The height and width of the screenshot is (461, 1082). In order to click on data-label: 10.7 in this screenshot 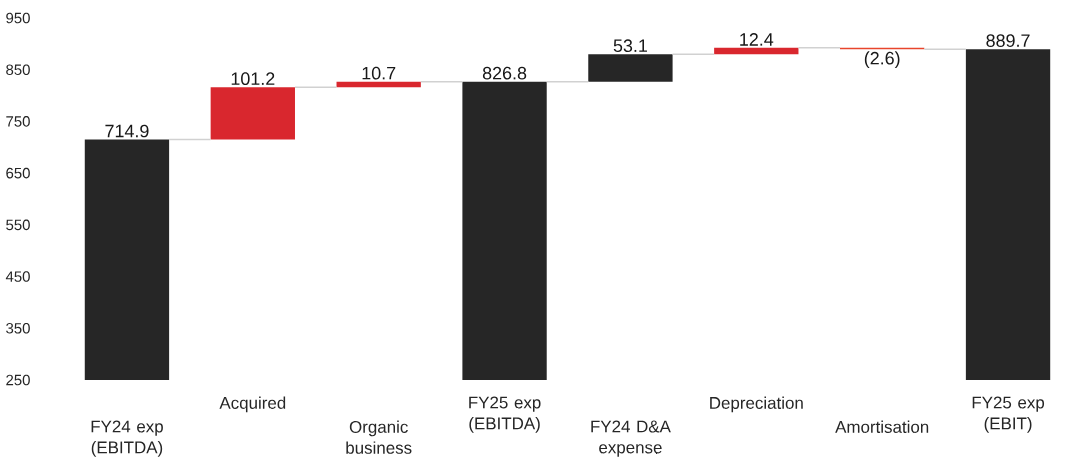, I will do `click(379, 73)`.